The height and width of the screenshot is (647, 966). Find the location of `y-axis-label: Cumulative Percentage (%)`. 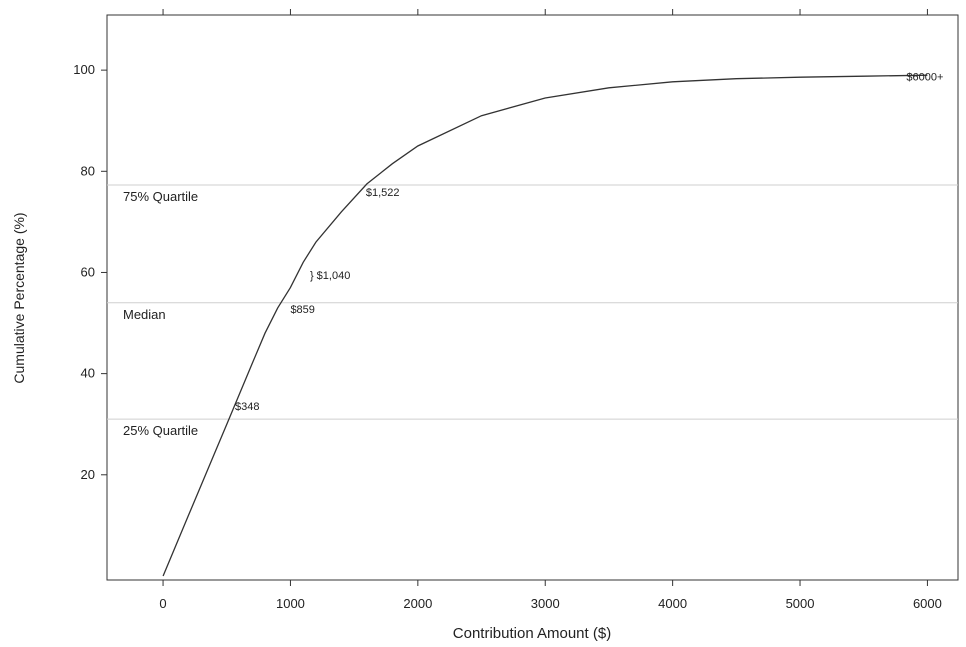

y-axis-label: Cumulative Percentage (%) is located at coordinates (19, 297).